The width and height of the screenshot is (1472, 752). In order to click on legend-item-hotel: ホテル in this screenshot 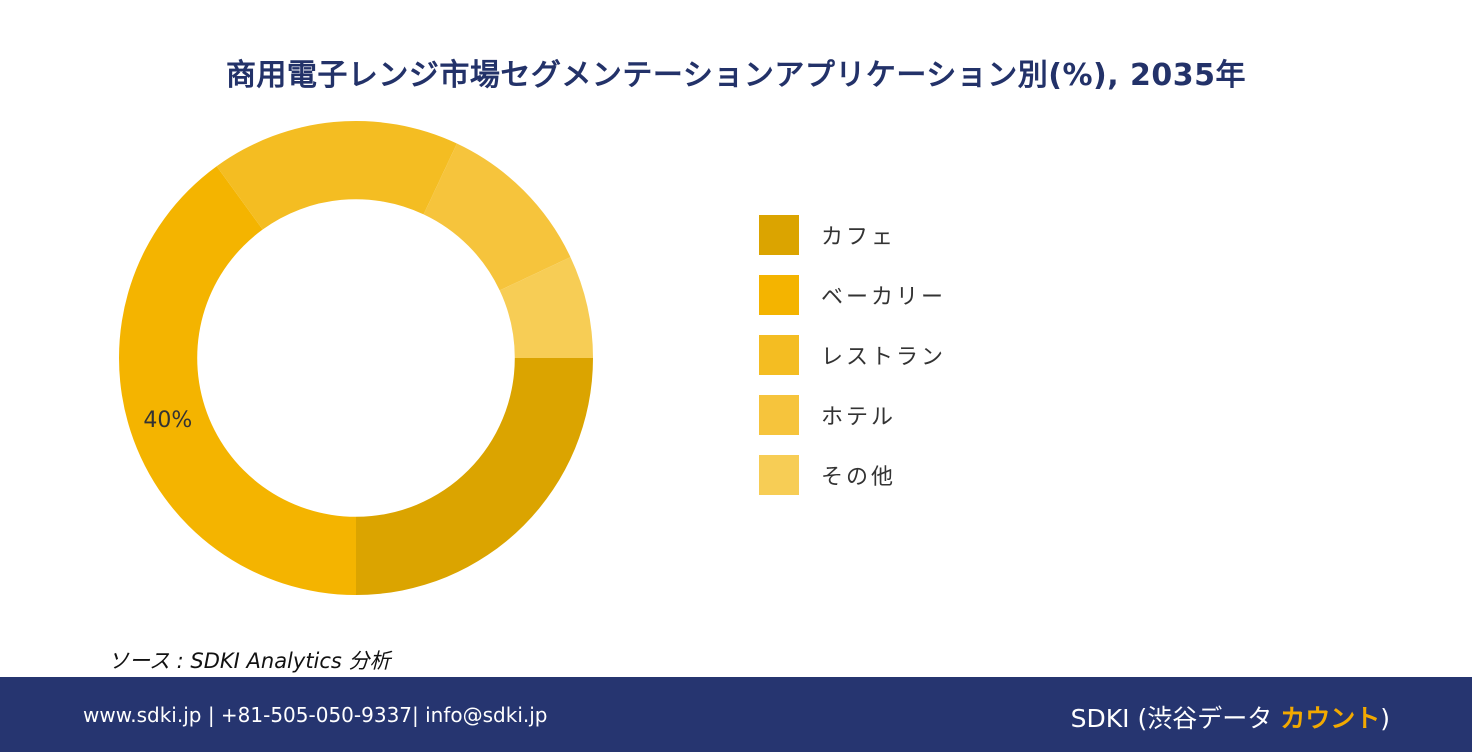, I will do `click(852, 415)`.